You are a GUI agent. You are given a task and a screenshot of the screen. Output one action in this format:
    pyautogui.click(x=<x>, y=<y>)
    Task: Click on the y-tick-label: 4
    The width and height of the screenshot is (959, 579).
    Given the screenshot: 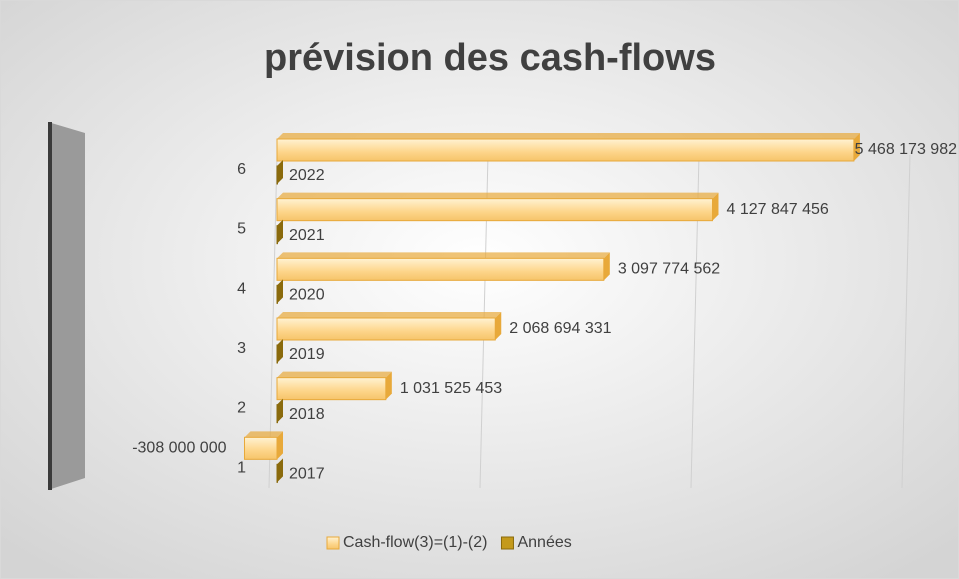 What is the action you would take?
    pyautogui.click(x=241, y=288)
    